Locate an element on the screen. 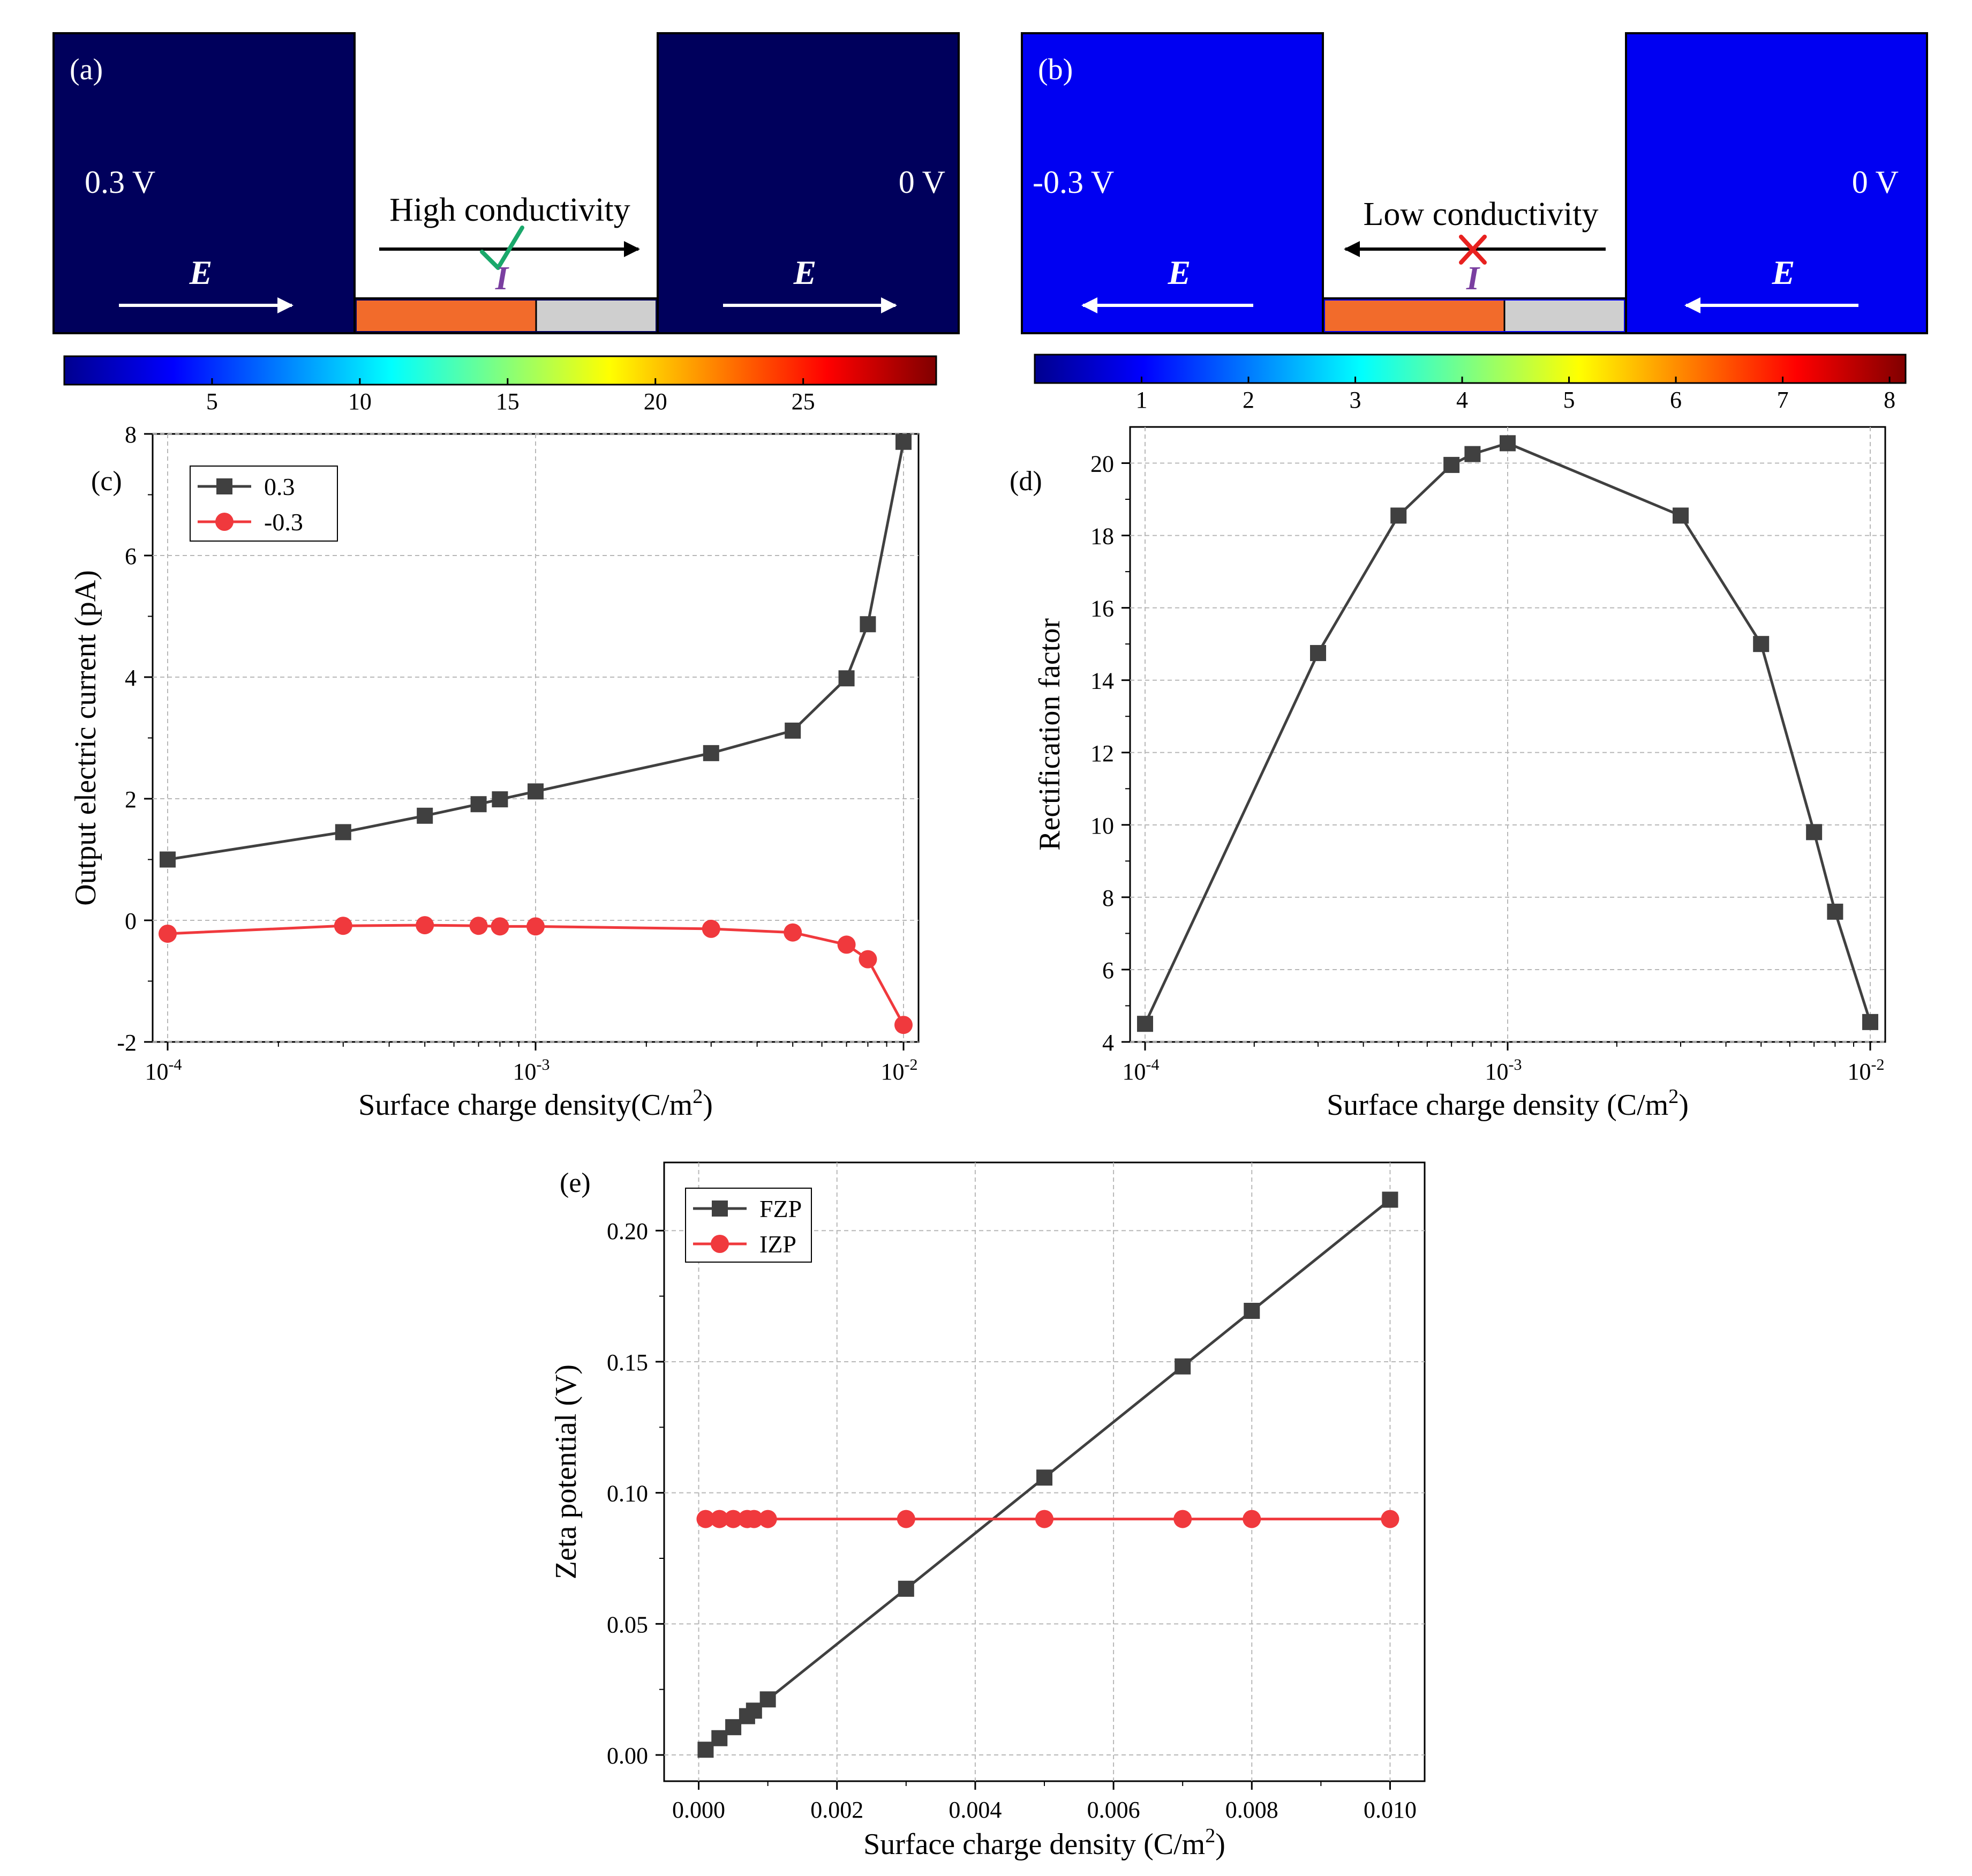  cross-icon is located at coordinates (1473, 250).